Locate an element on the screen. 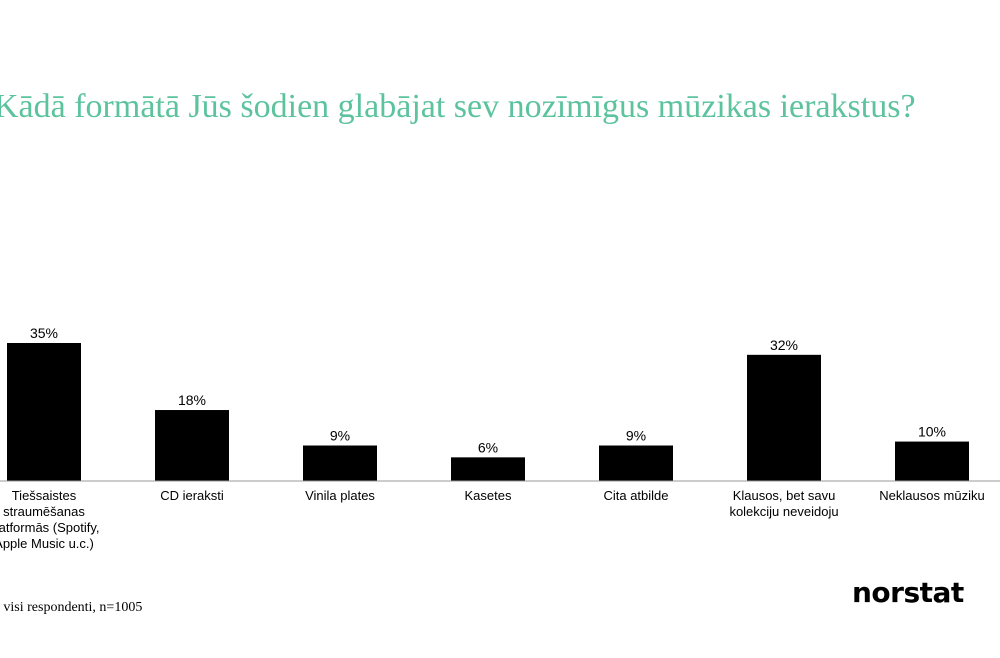 Image resolution: width=1000 pixels, height=658 pixels. category-label: Neklausos mūziku is located at coordinates (932, 495).